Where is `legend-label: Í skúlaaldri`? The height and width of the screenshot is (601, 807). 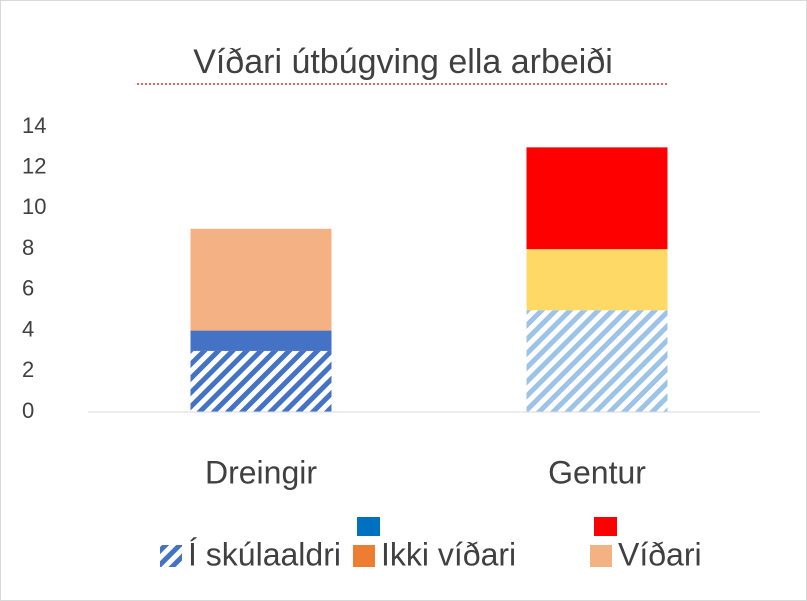 legend-label: Í skúlaaldri is located at coordinates (264, 554).